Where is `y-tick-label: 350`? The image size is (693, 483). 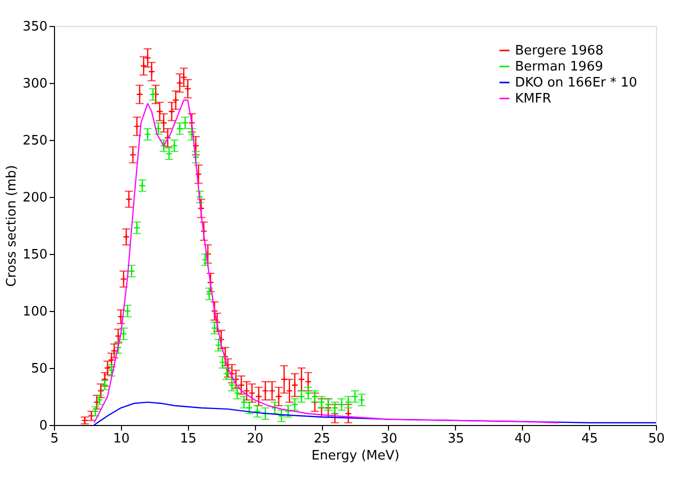 y-tick-label: 350 is located at coordinates (35, 27).